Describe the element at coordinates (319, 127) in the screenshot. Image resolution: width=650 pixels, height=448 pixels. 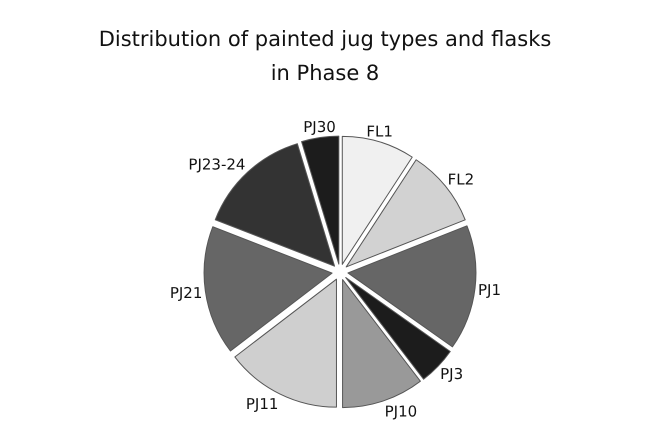
I see `slice-label: PJ30` at that location.